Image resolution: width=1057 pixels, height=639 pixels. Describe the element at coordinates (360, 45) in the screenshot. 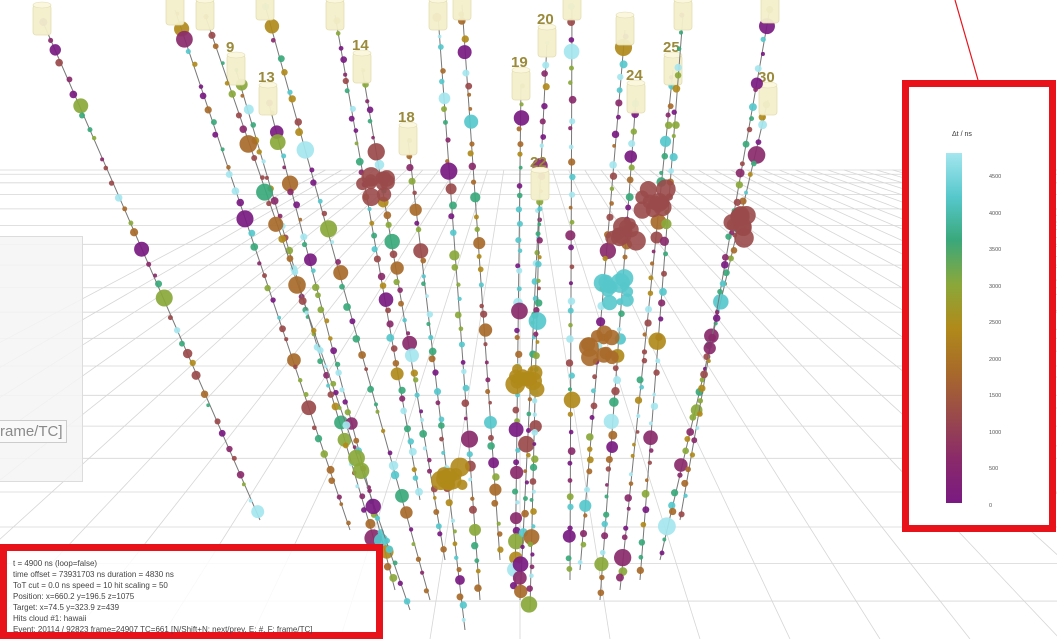

I see `string-label: 14` at that location.